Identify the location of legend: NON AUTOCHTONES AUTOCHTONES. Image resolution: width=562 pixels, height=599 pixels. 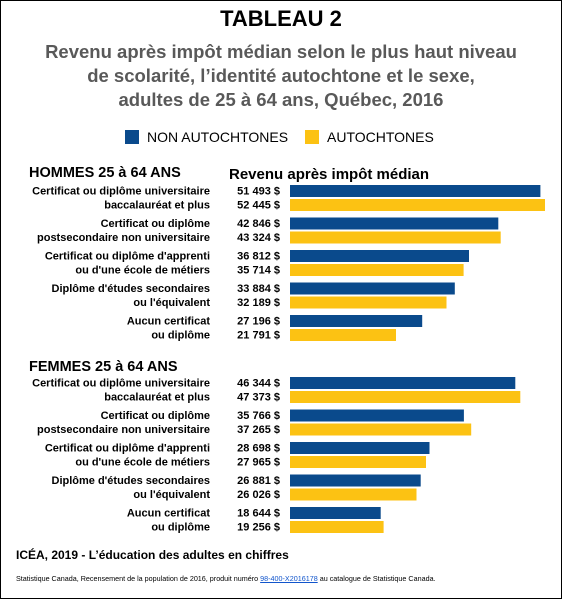
(281, 137).